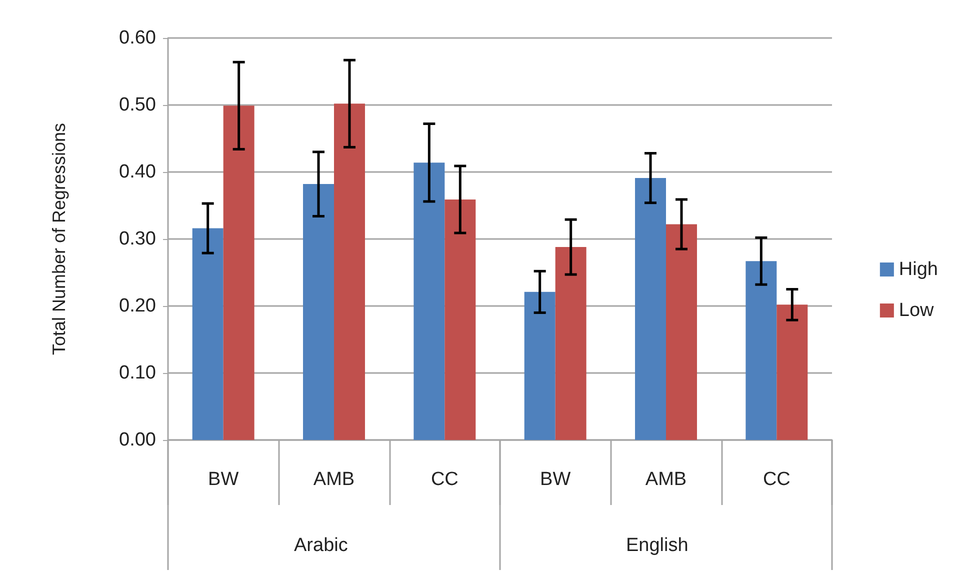 The height and width of the screenshot is (582, 961). What do you see at coordinates (916, 310) in the screenshot?
I see `legend-label: Low` at bounding box center [916, 310].